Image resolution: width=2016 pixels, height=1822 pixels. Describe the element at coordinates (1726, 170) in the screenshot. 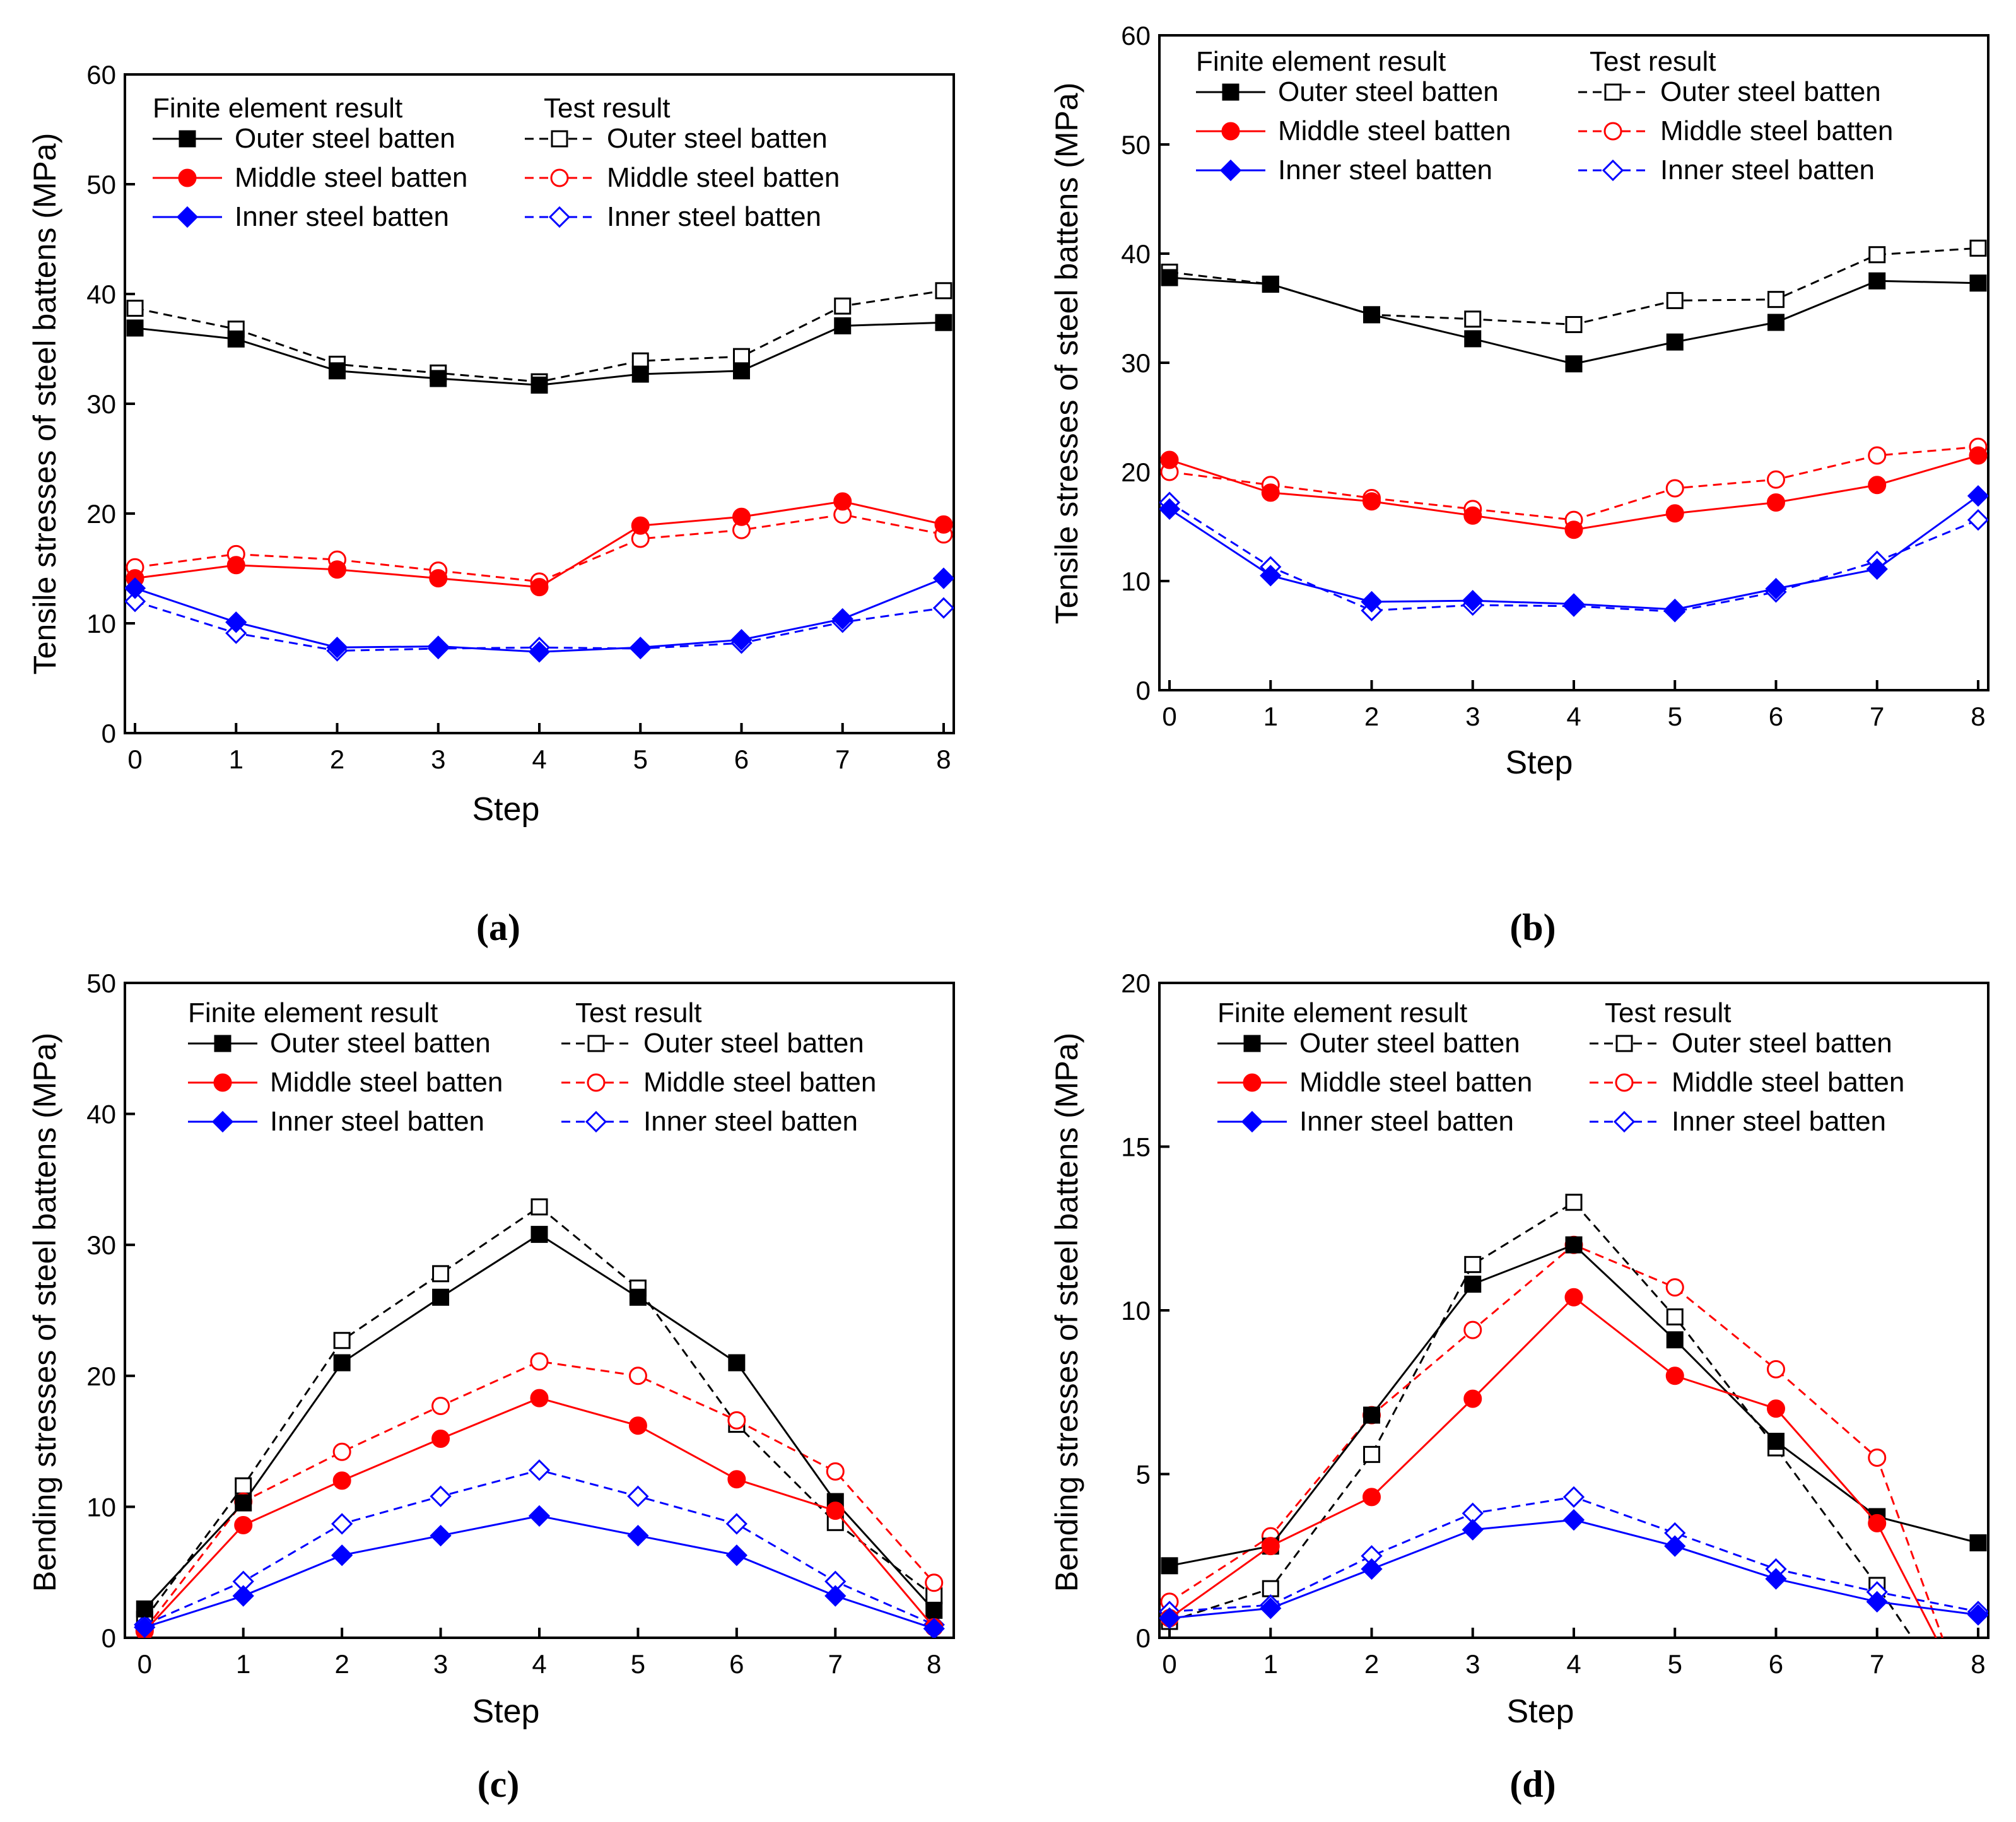

I see `legend-item-inner-test: Inner steel batten` at that location.